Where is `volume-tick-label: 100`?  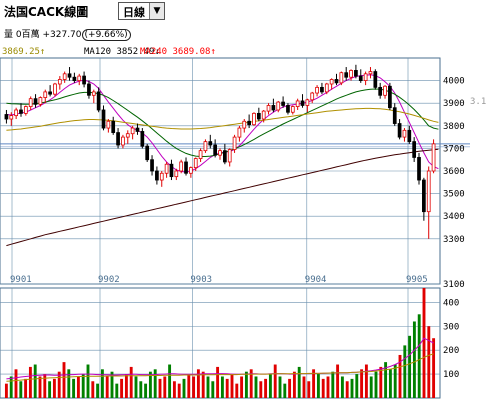 volume-tick-label: 100 is located at coordinates (451, 375).